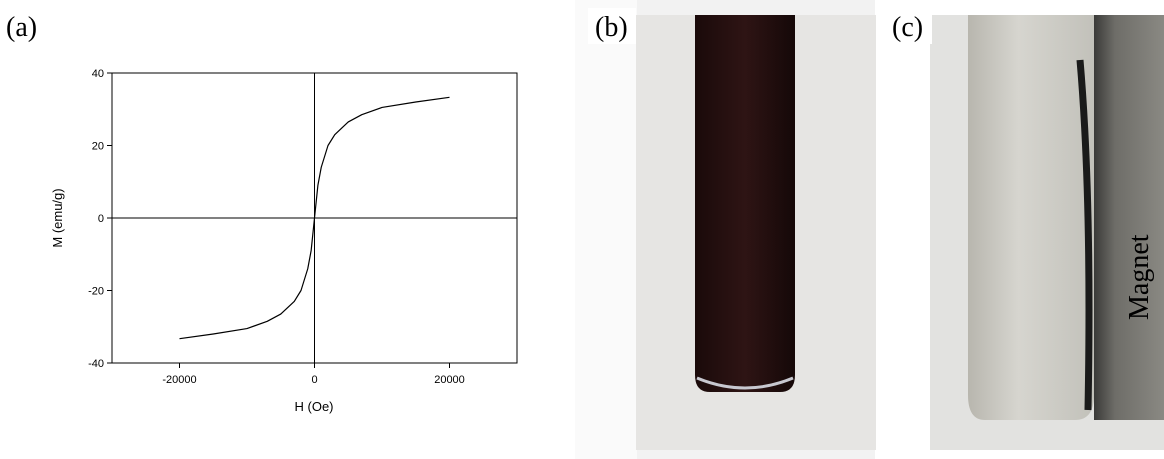  What do you see at coordinates (57, 217) in the screenshot?
I see `y-axis-label: M (emu/g)` at bounding box center [57, 217].